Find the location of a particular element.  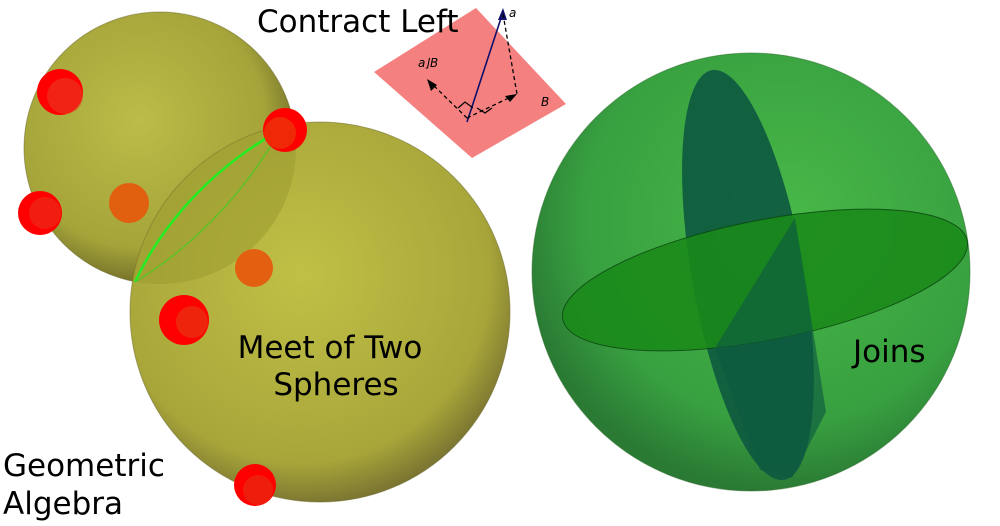

plane-B is located at coordinates (470, 83).